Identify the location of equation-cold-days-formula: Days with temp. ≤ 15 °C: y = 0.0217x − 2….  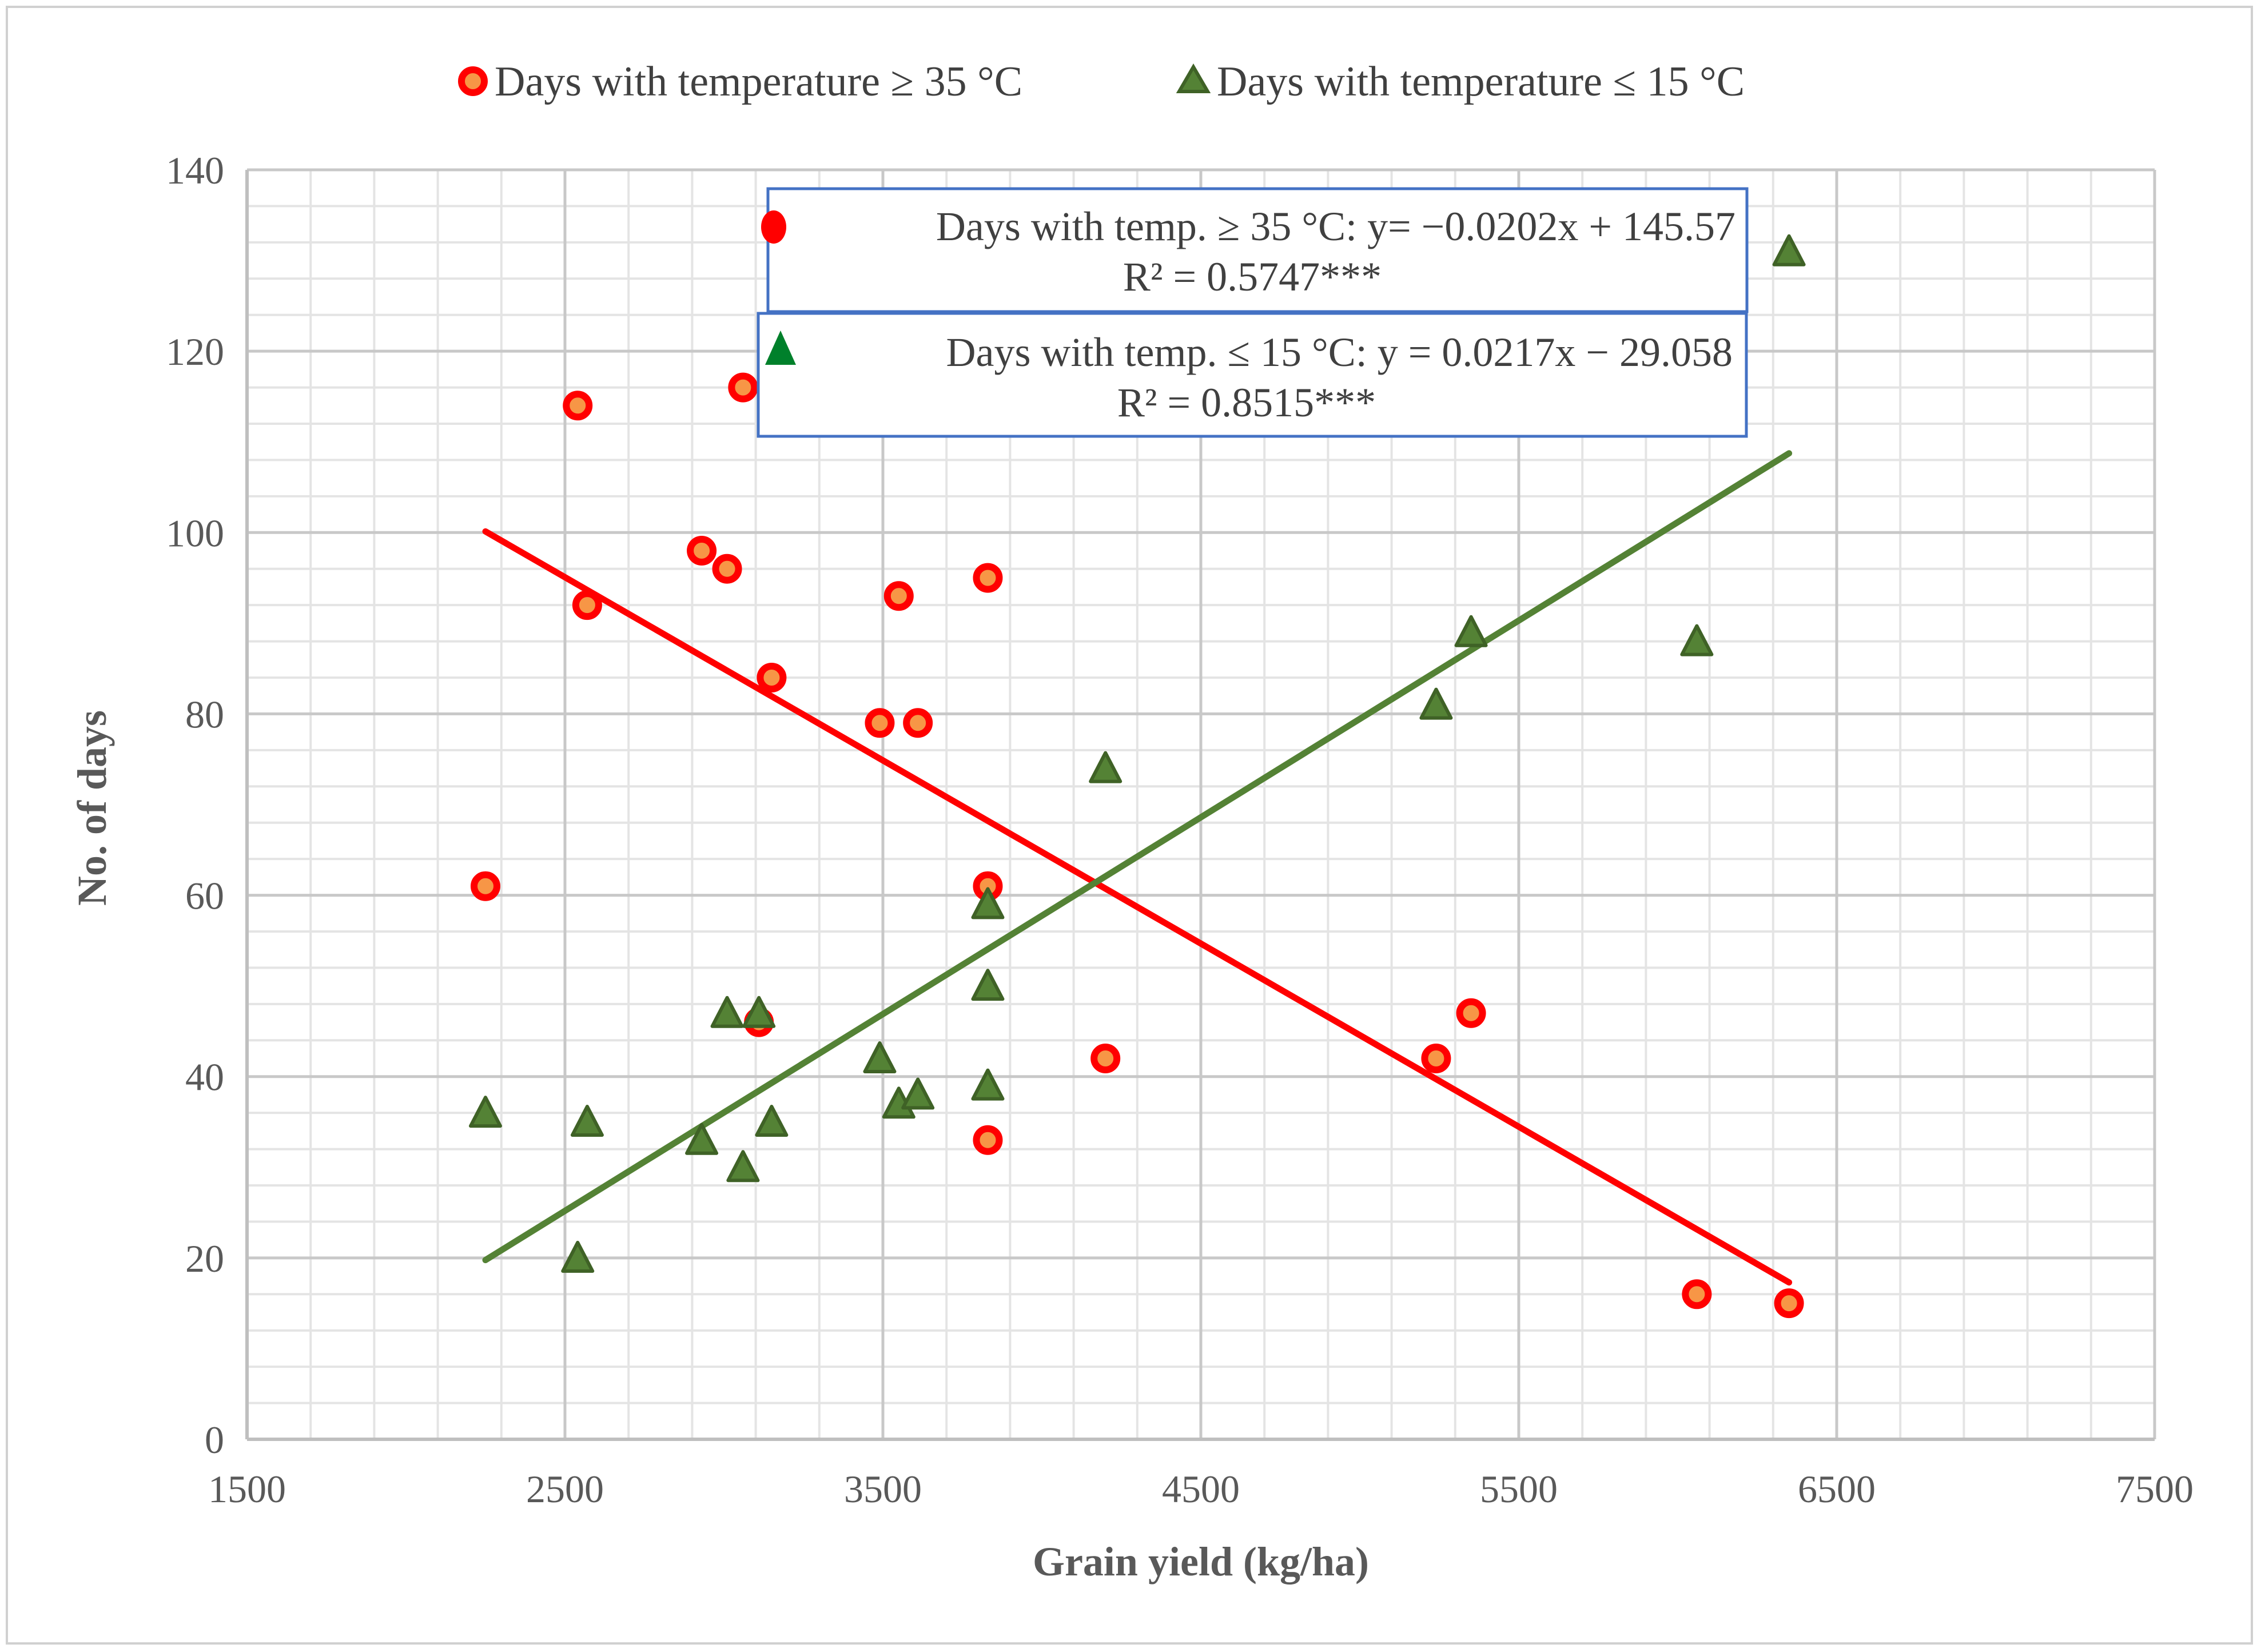
(1339, 352).